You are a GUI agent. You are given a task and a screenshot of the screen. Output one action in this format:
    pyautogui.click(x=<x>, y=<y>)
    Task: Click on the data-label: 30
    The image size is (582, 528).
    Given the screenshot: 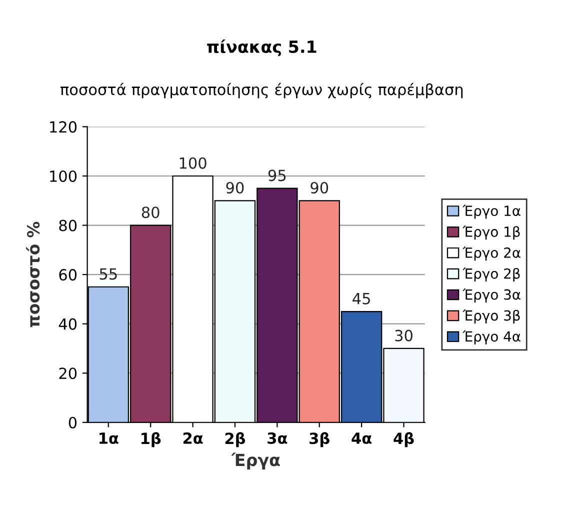 What is the action you would take?
    pyautogui.click(x=403, y=336)
    